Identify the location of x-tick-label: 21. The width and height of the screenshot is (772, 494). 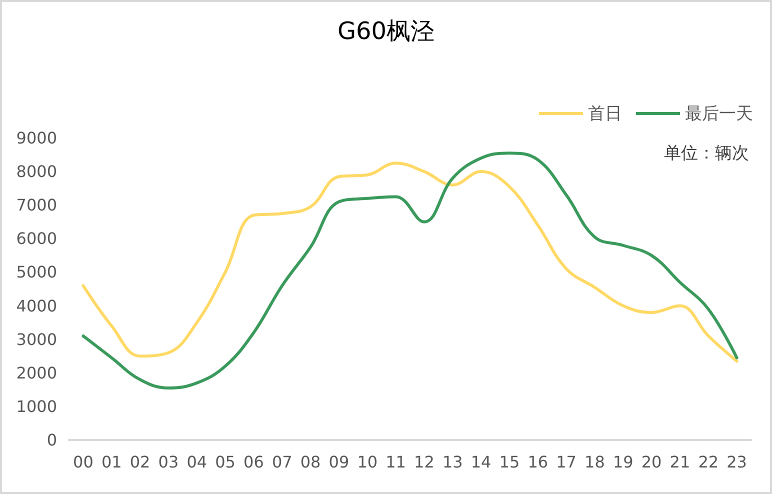
(680, 462).